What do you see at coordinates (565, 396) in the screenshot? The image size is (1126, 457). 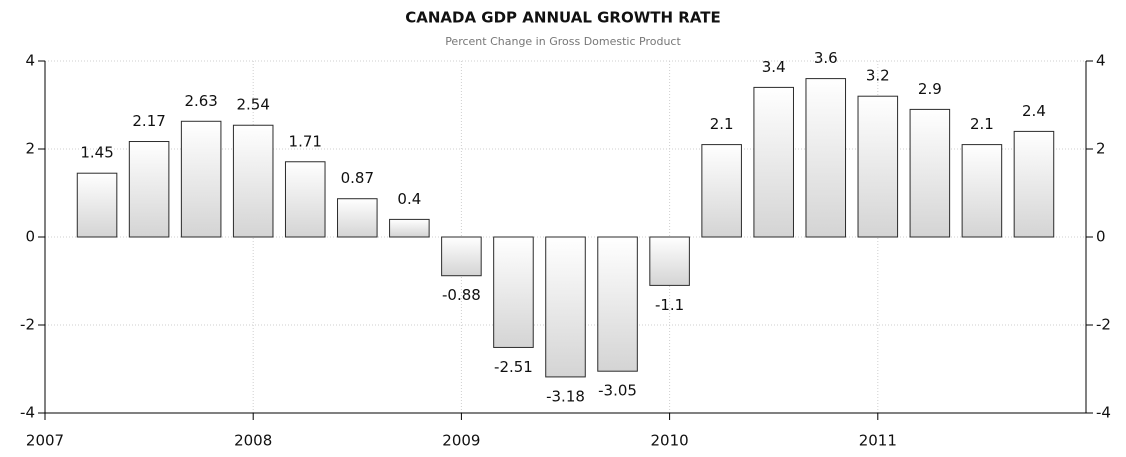 I see `data-label: -3.18` at bounding box center [565, 396].